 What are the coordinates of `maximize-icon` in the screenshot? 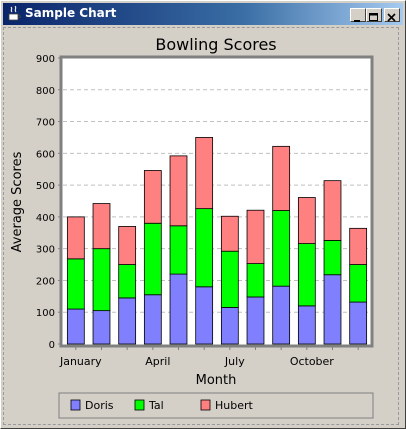 It's located at (373, 17).